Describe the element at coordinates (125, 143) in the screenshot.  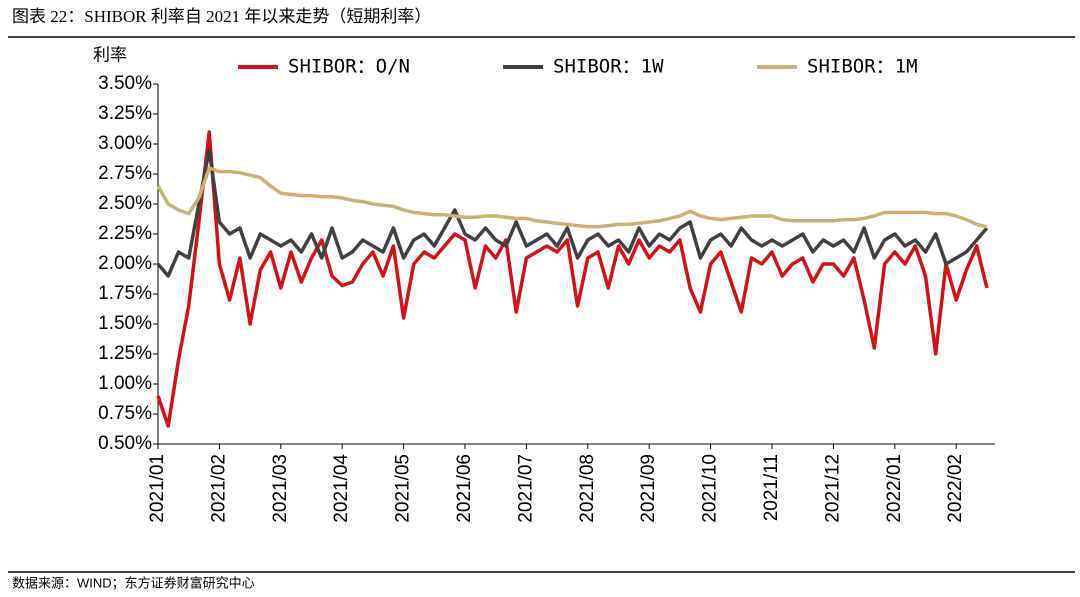
I see `y-tick-label: 3.00%` at that location.